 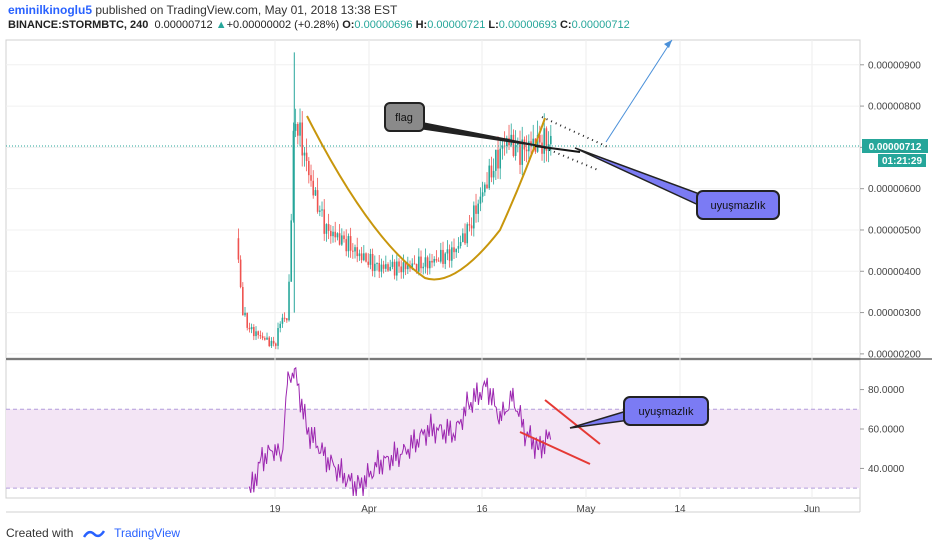 I want to click on flag-lower-line, so click(x=569, y=158).